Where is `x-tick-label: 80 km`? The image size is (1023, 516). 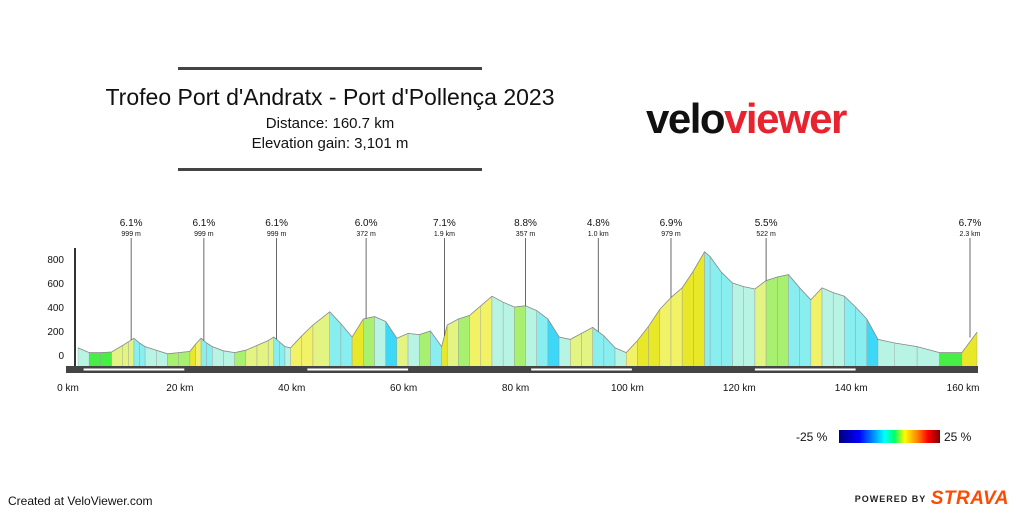 x-tick-label: 80 km is located at coordinates (515, 388).